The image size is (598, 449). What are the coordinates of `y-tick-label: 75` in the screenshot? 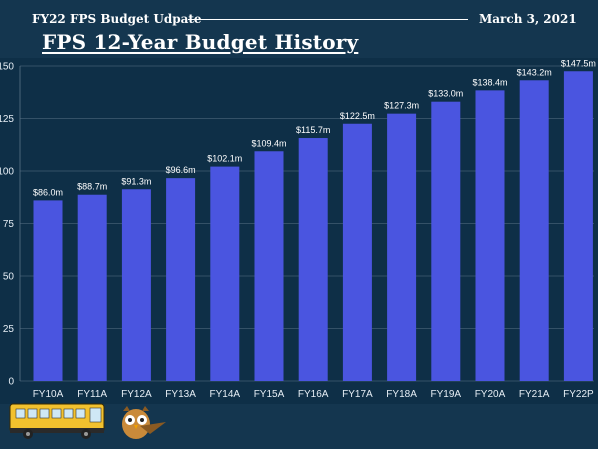 It's located at (9, 224).